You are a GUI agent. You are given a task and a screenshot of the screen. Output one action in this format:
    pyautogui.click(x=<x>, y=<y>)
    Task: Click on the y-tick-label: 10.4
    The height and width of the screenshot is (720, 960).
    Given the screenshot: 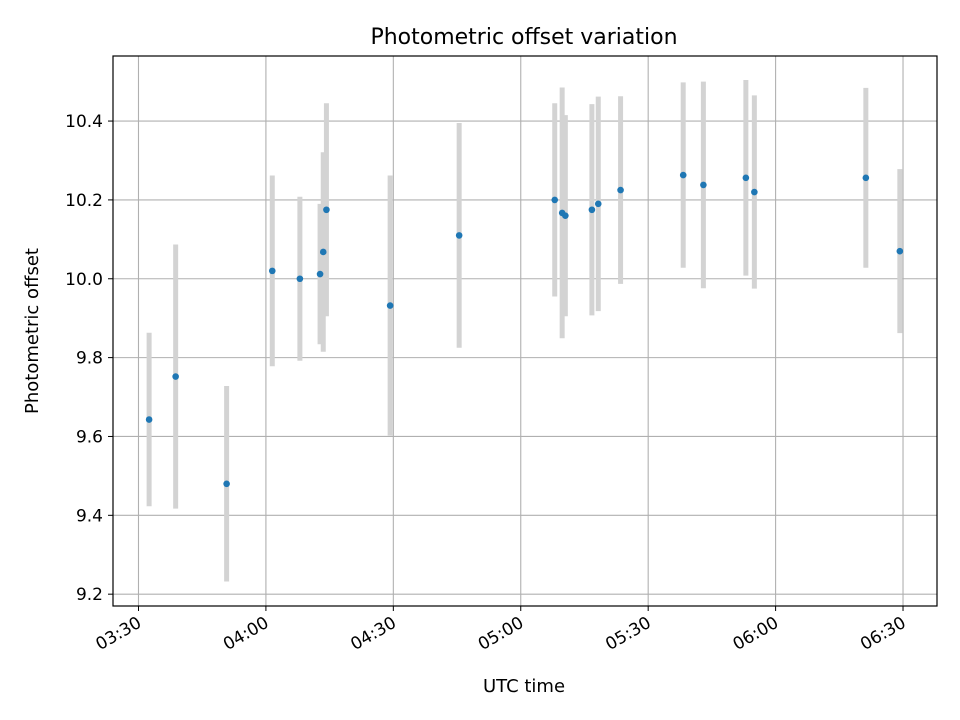 What is the action you would take?
    pyautogui.click(x=84, y=122)
    